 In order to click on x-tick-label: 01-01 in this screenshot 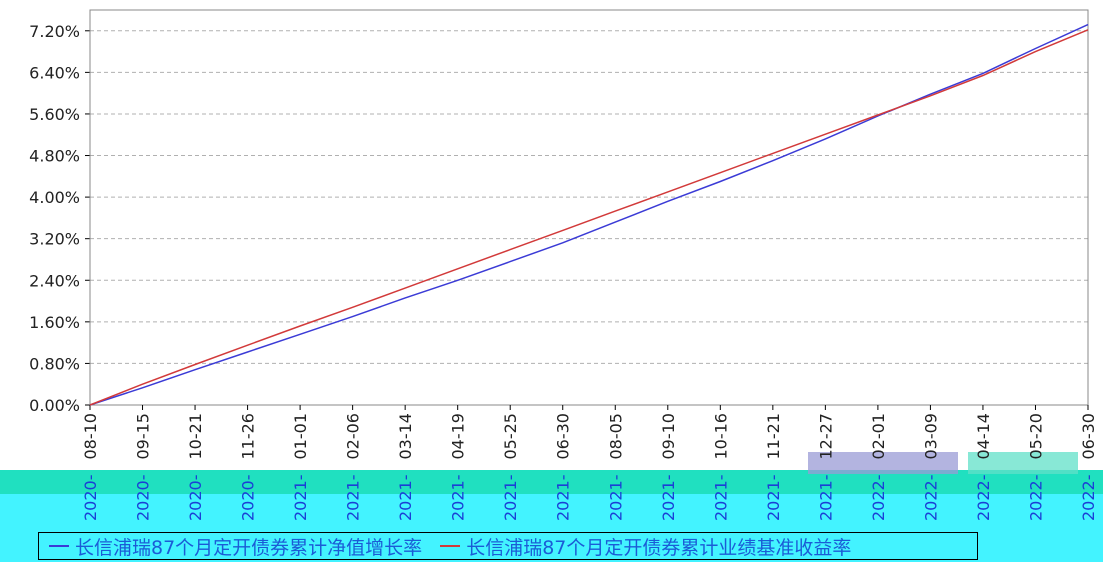, I will do `click(300, 436)`.